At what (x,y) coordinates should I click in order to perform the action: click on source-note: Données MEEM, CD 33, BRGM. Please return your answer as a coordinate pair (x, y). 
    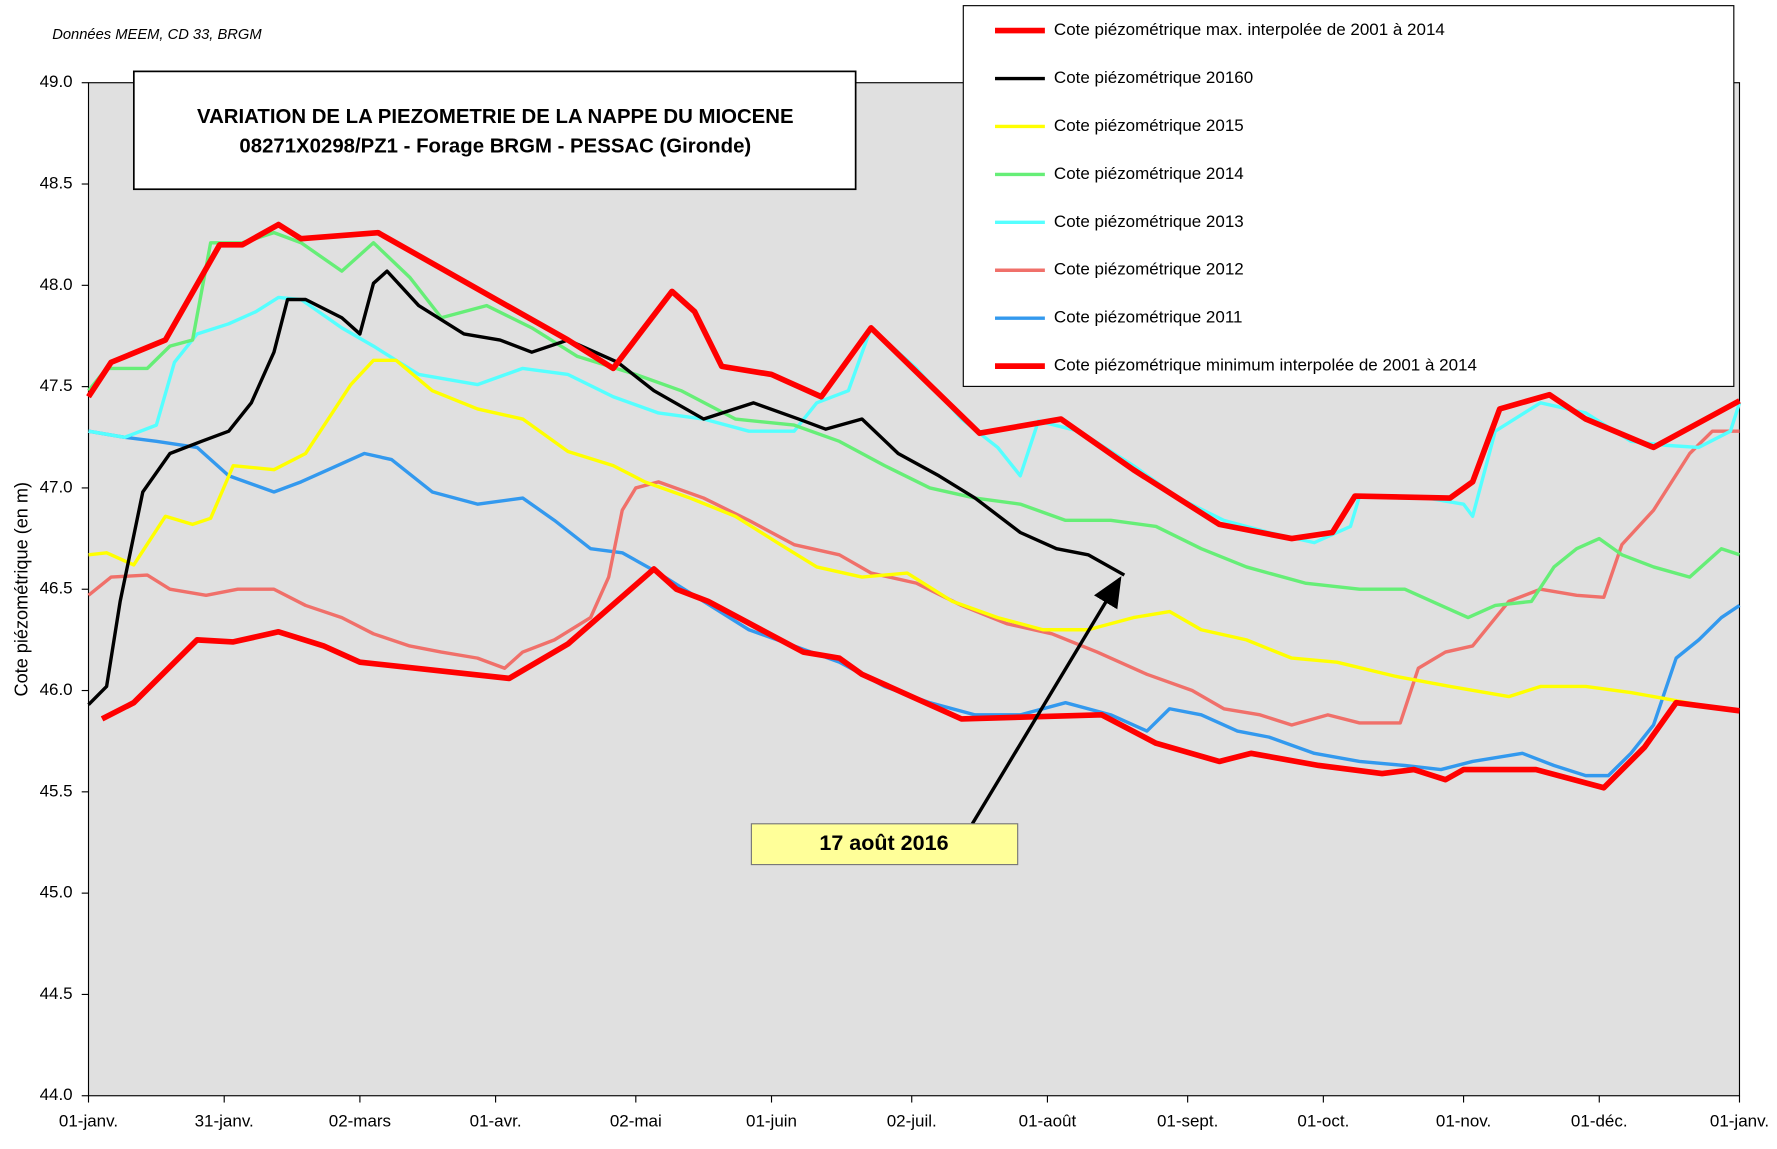
    Looking at the image, I should click on (157, 35).